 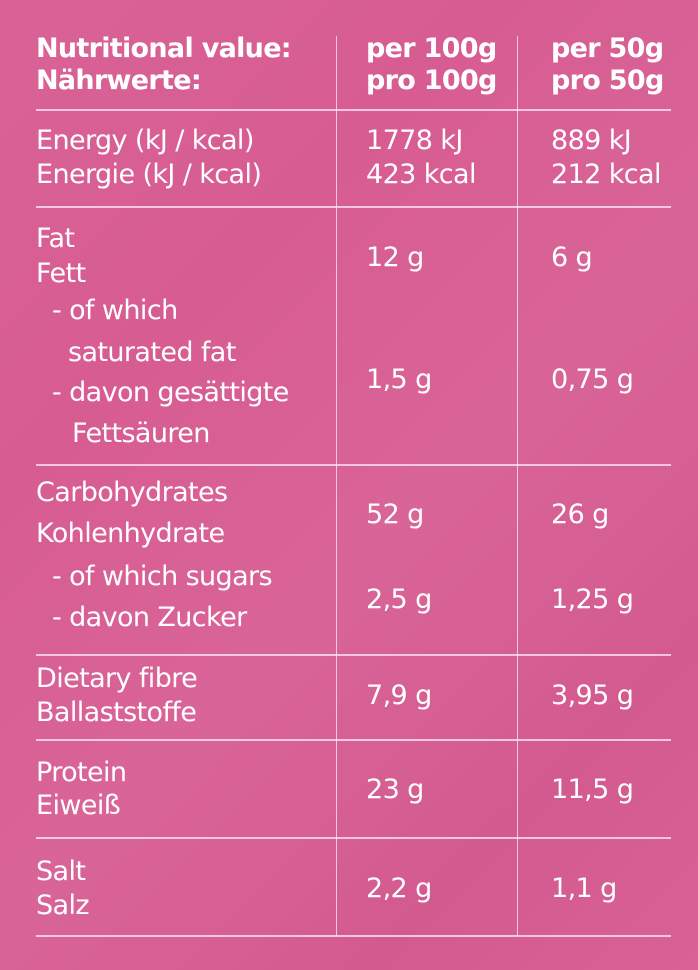 What do you see at coordinates (152, 352) in the screenshot?
I see `row-fat-sub-en-2: saturated fat` at bounding box center [152, 352].